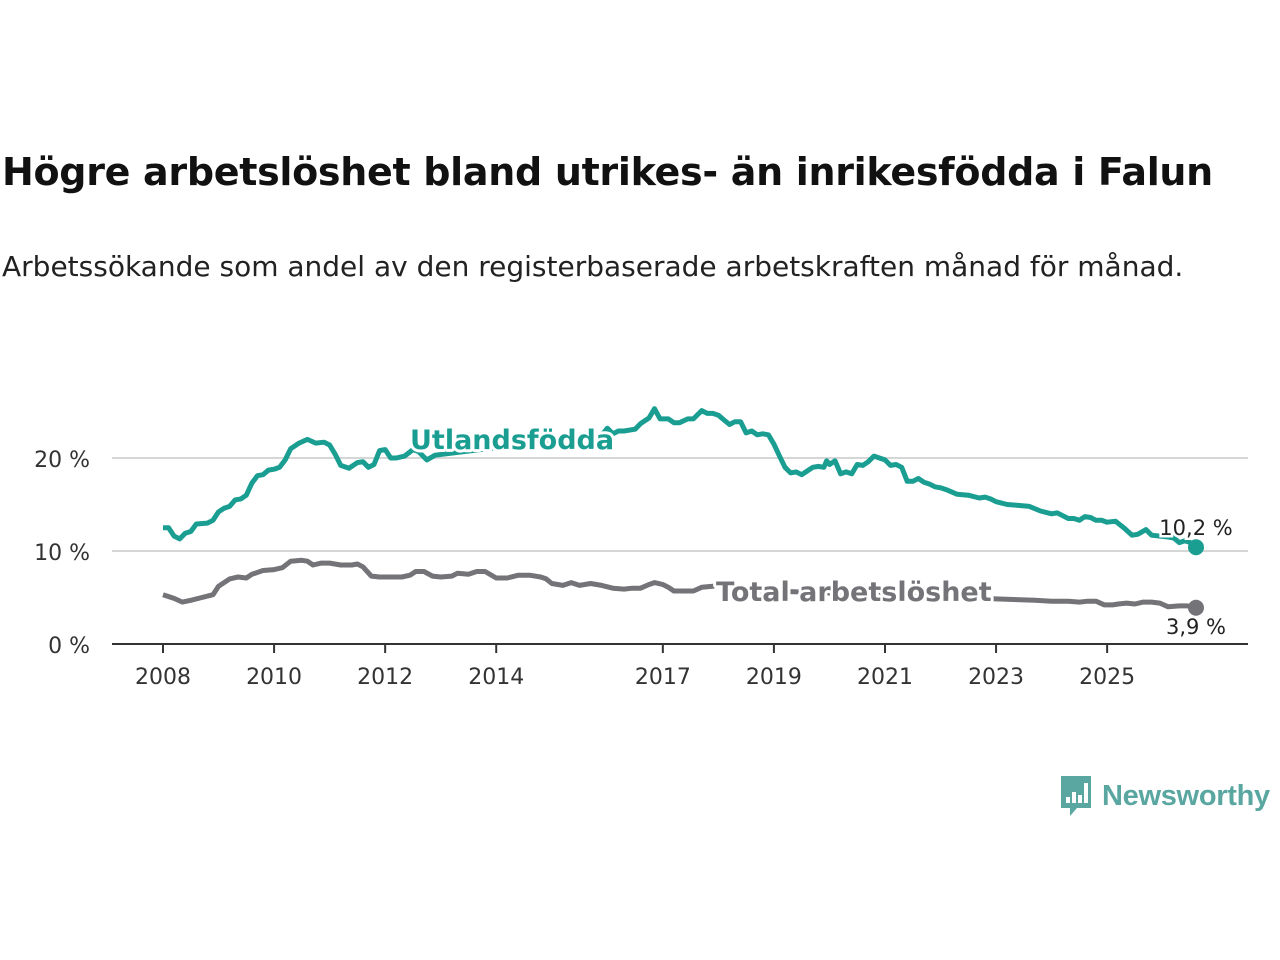 The height and width of the screenshot is (960, 1280). What do you see at coordinates (274, 677) in the screenshot?
I see `x-tick-label: 2010` at bounding box center [274, 677].